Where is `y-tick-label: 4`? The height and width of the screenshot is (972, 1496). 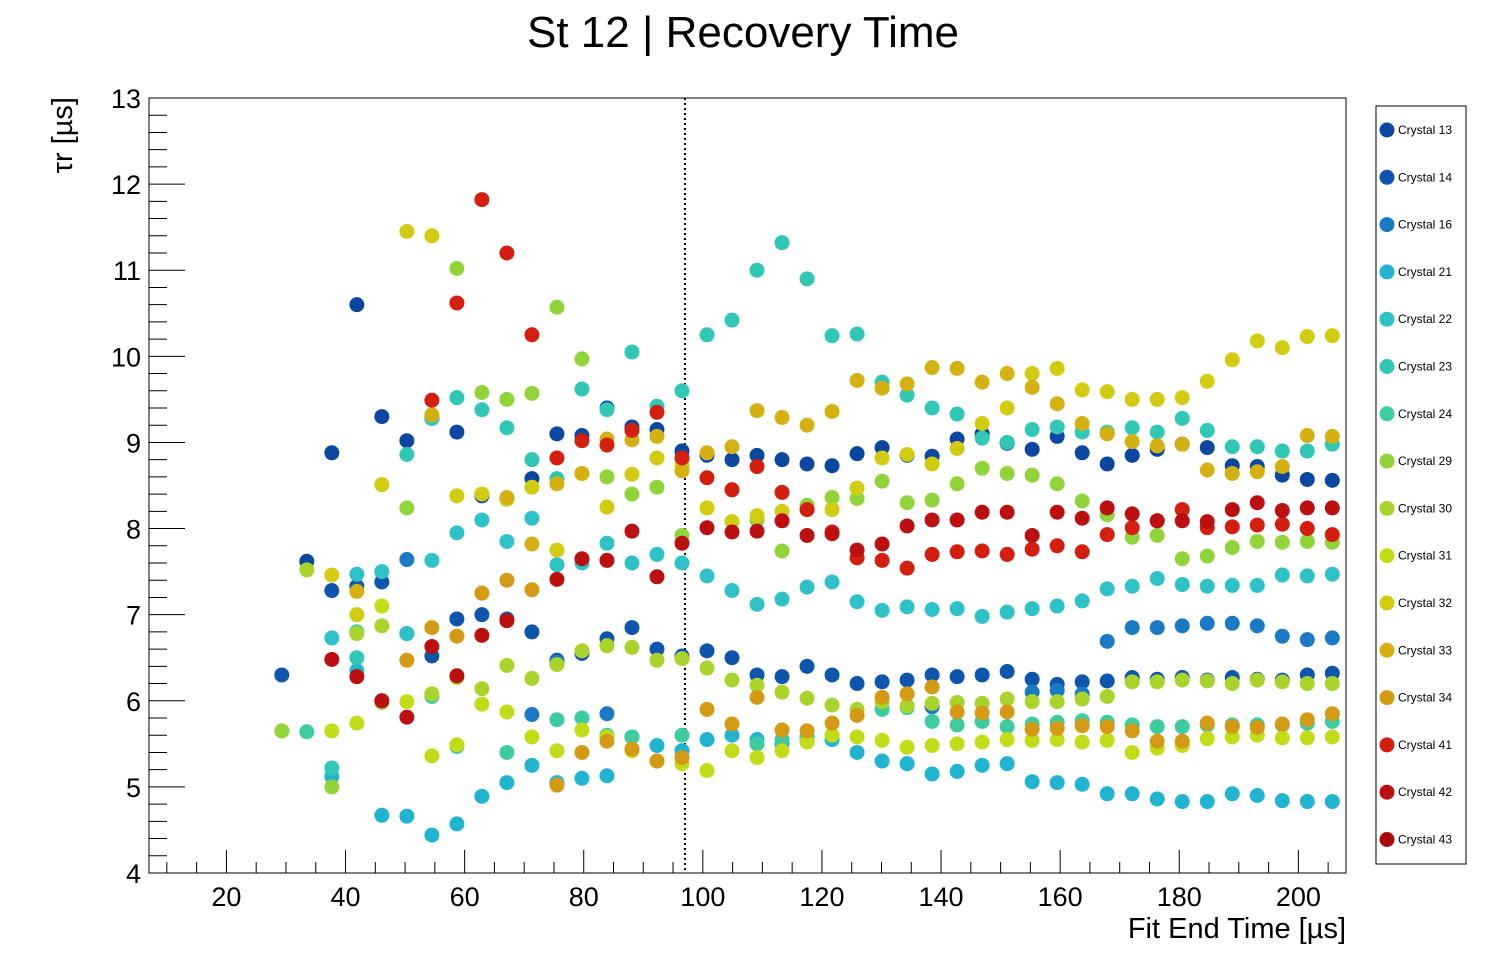
y-tick-label: 4 is located at coordinates (133, 874).